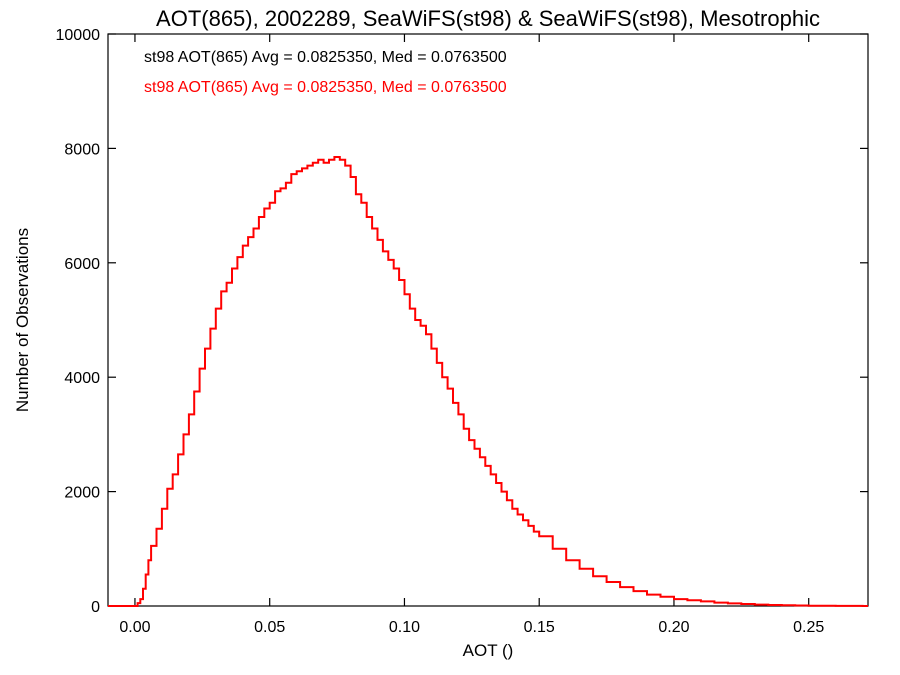  Describe the element at coordinates (404, 627) in the screenshot. I see `x-tick-label: 0.10` at that location.